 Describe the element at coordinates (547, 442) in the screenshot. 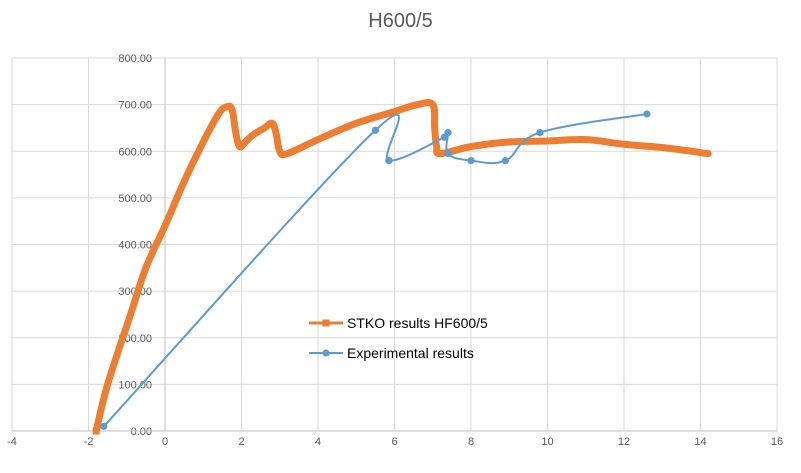

I see `x-tick-label: 10` at that location.